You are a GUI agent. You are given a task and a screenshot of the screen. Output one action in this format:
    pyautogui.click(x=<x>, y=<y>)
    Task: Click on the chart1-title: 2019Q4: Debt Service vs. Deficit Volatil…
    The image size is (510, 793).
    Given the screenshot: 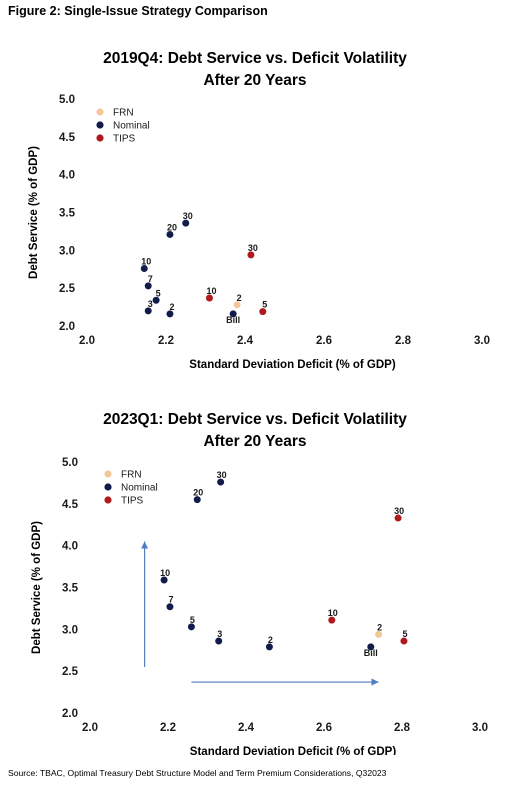 What is the action you would take?
    pyautogui.click(x=255, y=70)
    